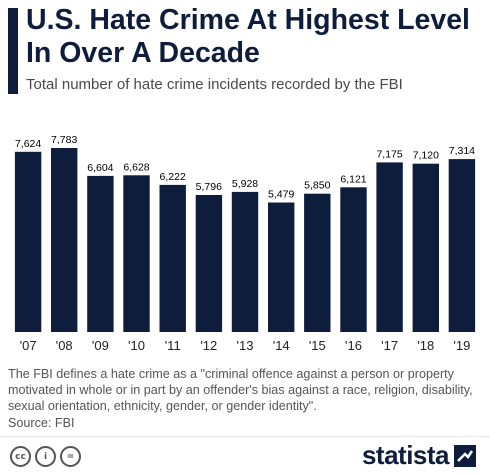  I want to click on data-label-1: 7,783, so click(64, 140).